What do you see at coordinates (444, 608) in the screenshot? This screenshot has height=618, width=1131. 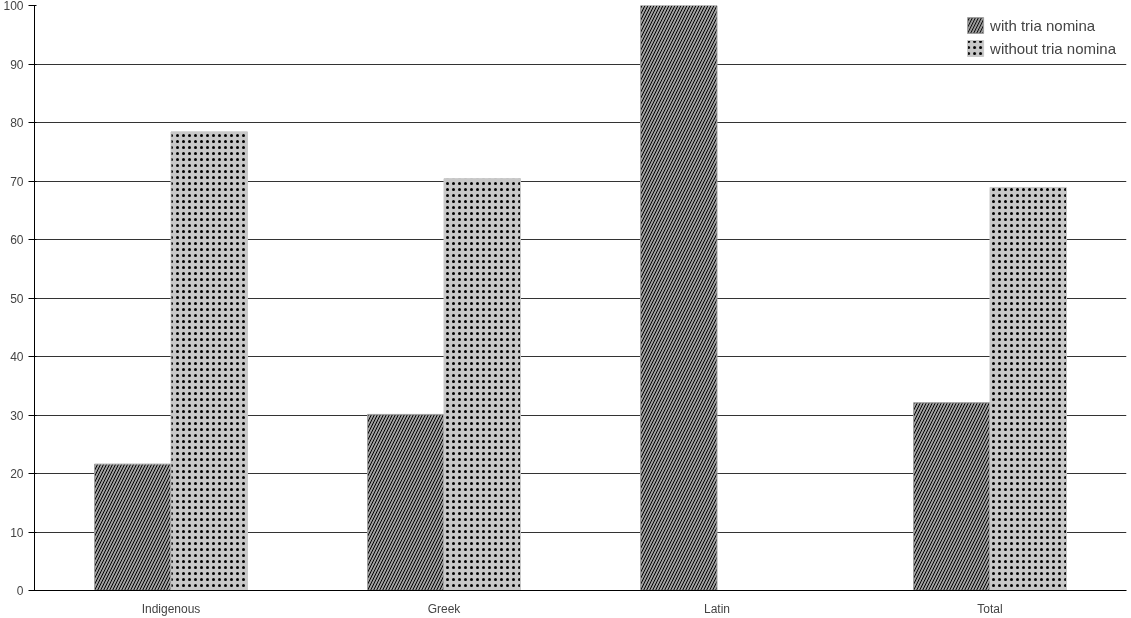 I see `x-tick-label: Greek` at bounding box center [444, 608].